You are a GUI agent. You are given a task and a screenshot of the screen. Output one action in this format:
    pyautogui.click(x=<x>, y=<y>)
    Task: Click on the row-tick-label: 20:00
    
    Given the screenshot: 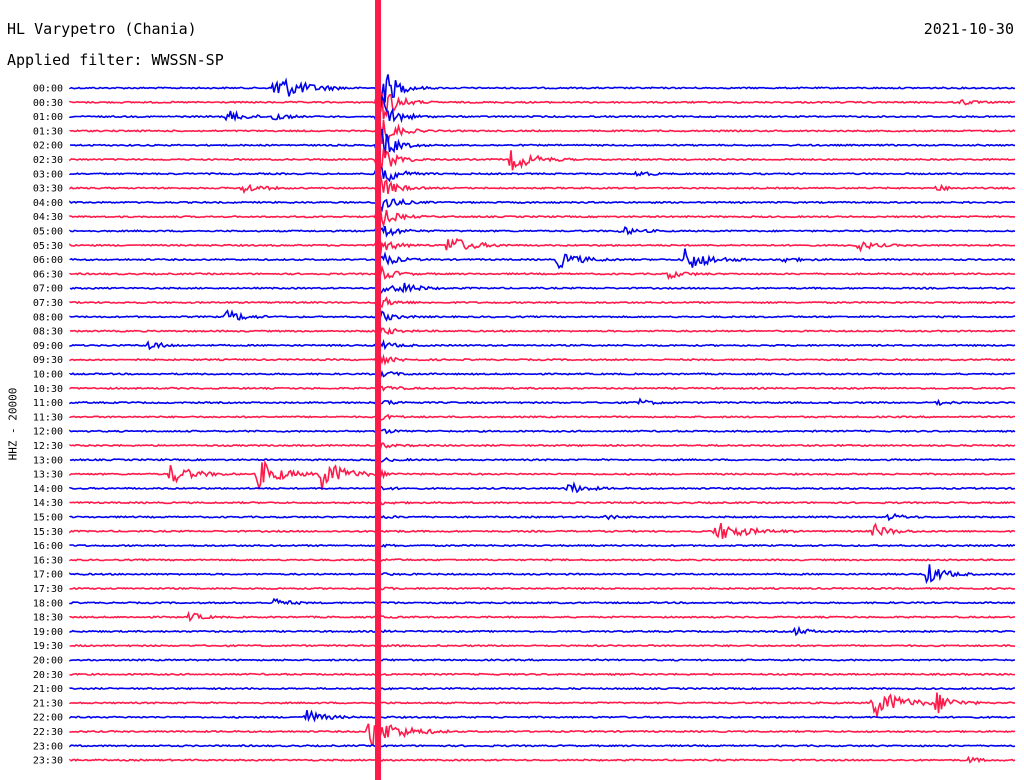 What is the action you would take?
    pyautogui.click(x=48, y=661)
    